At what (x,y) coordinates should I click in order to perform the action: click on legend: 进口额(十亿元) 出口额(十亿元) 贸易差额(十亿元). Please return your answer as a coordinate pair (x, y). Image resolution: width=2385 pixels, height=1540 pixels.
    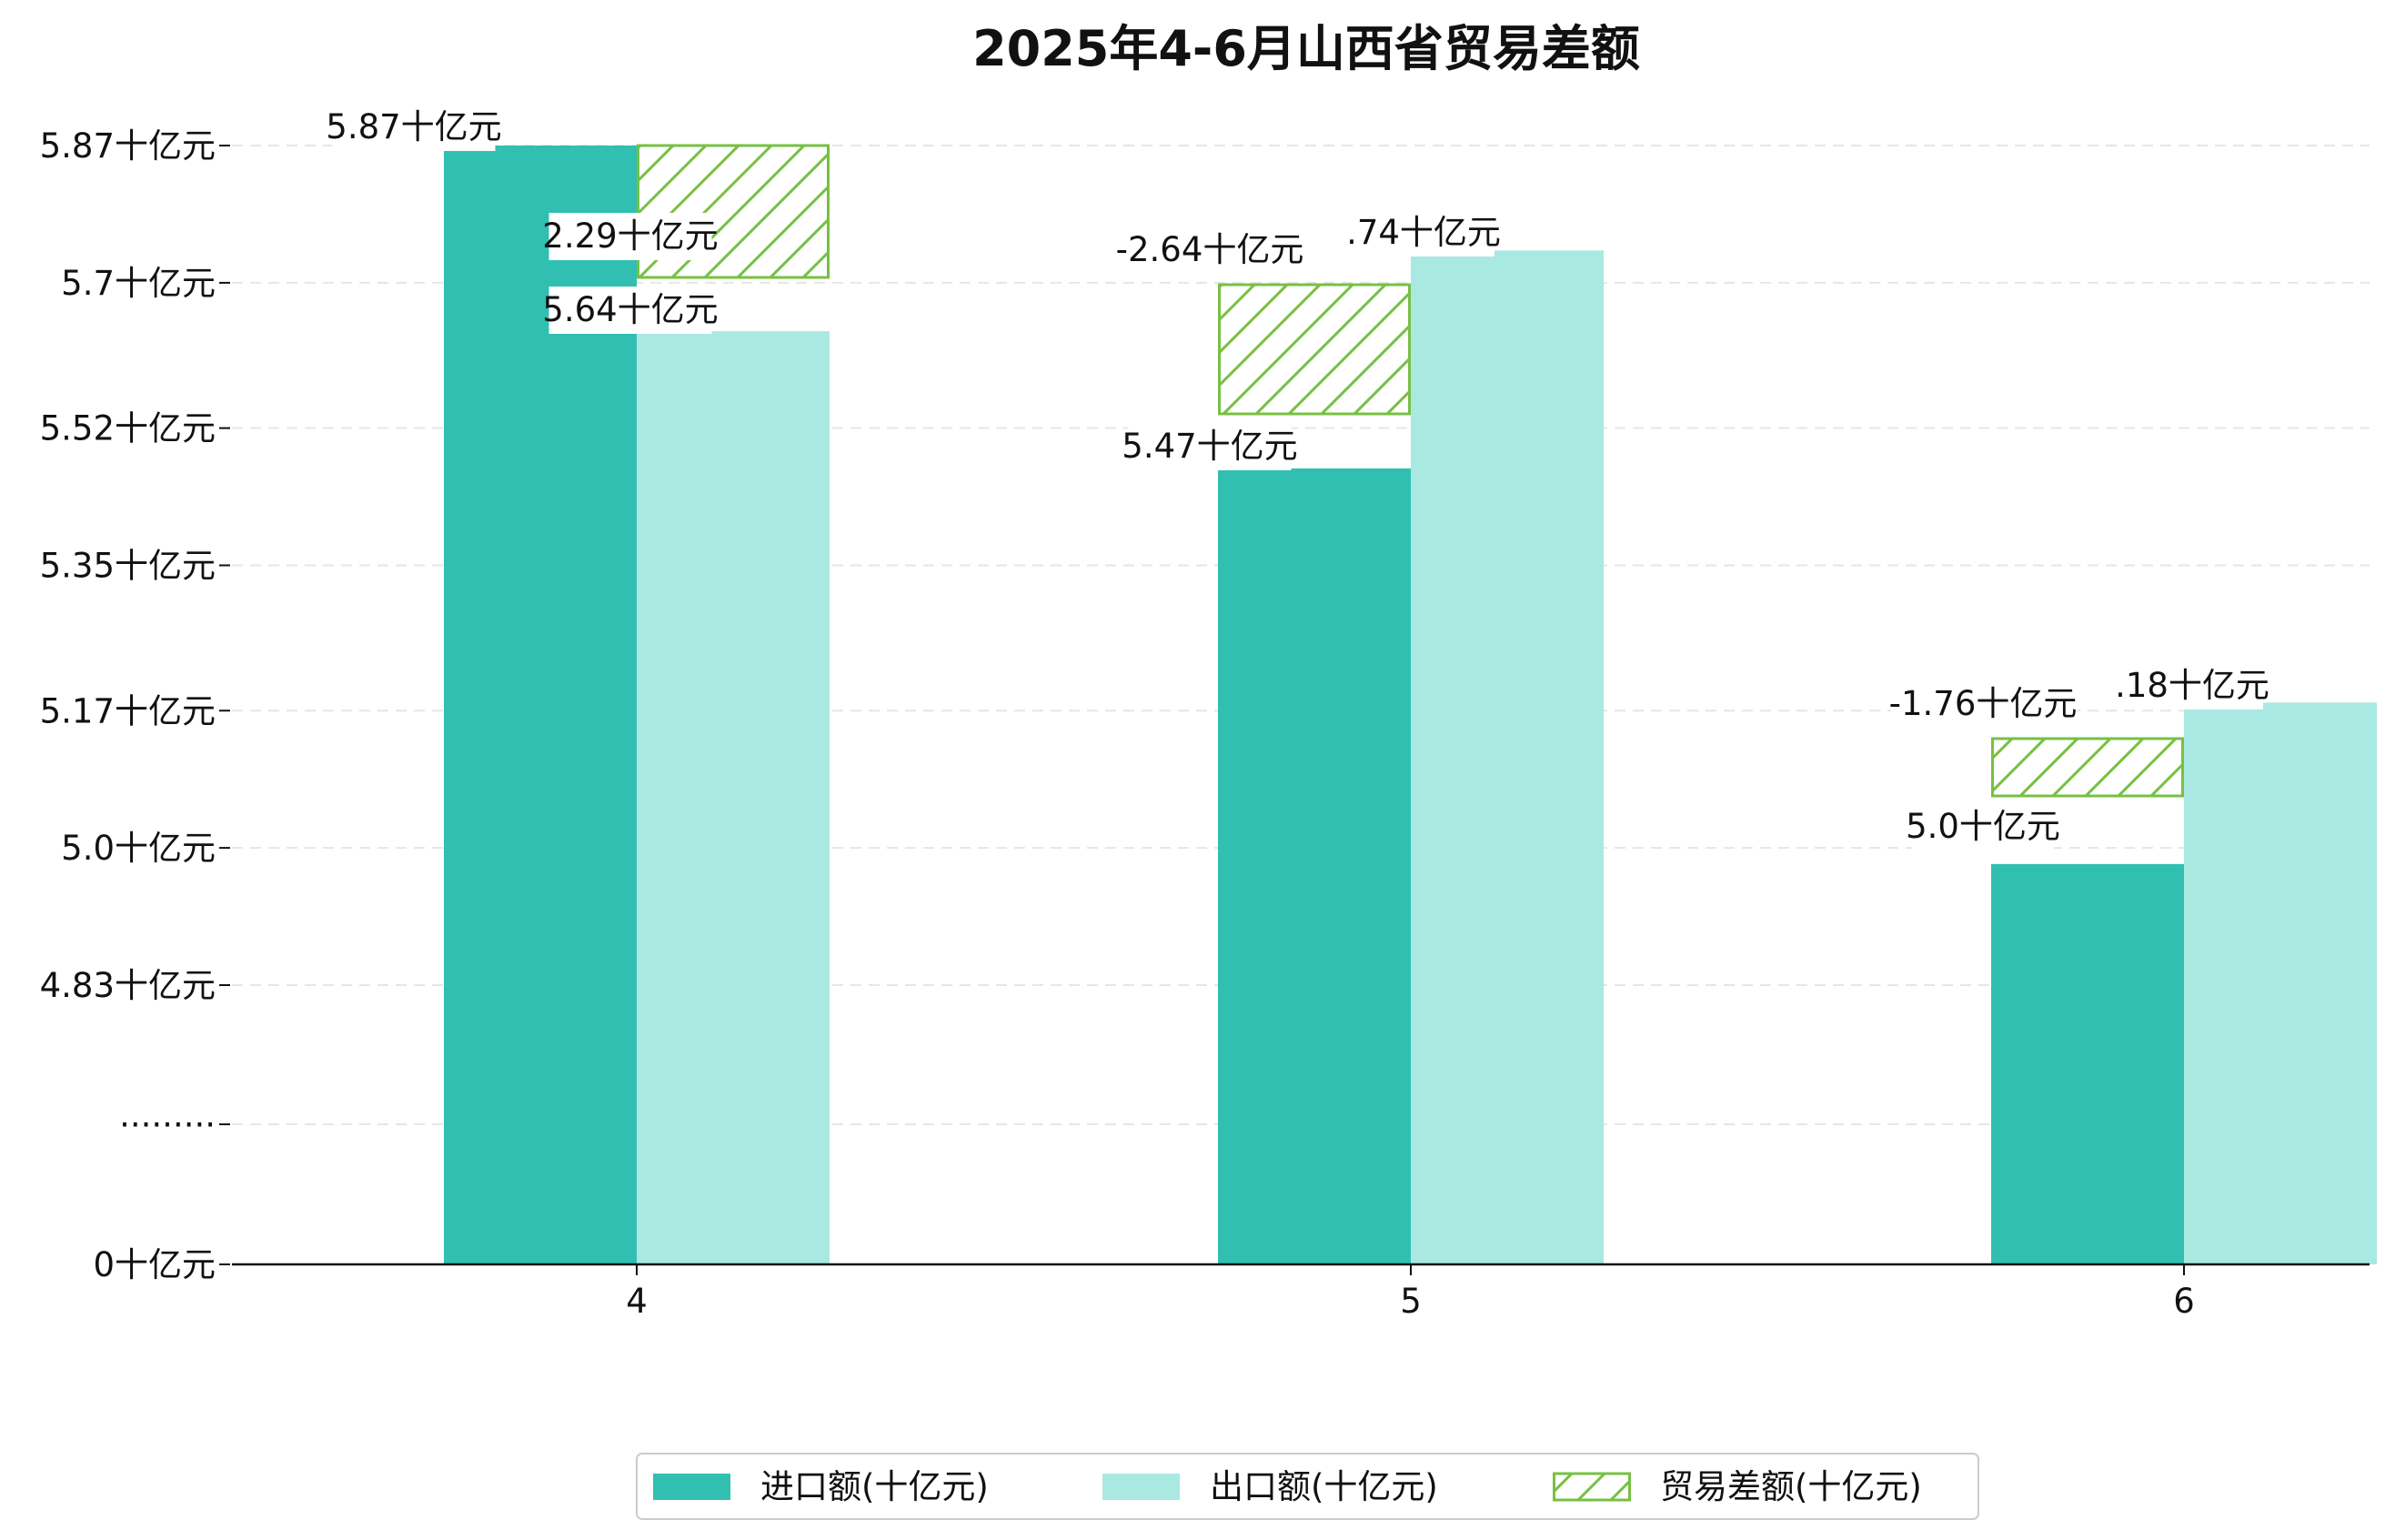
    Looking at the image, I should click on (1307, 1486).